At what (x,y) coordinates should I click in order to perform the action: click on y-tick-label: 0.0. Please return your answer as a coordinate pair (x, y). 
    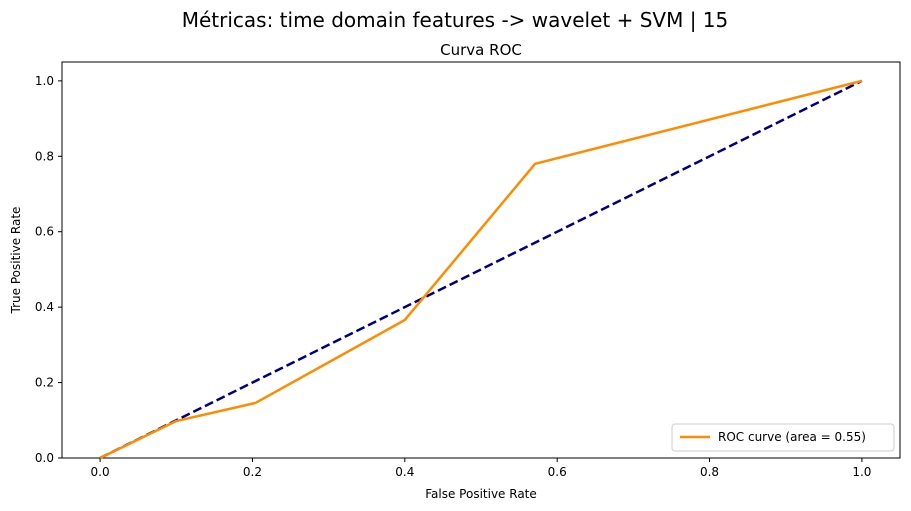
    Looking at the image, I should click on (44, 458).